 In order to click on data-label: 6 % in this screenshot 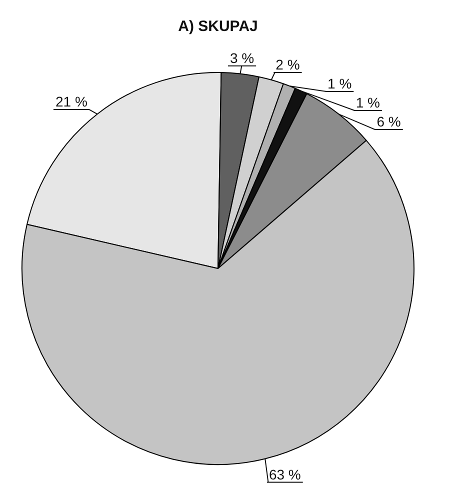, I will do `click(388, 121)`.